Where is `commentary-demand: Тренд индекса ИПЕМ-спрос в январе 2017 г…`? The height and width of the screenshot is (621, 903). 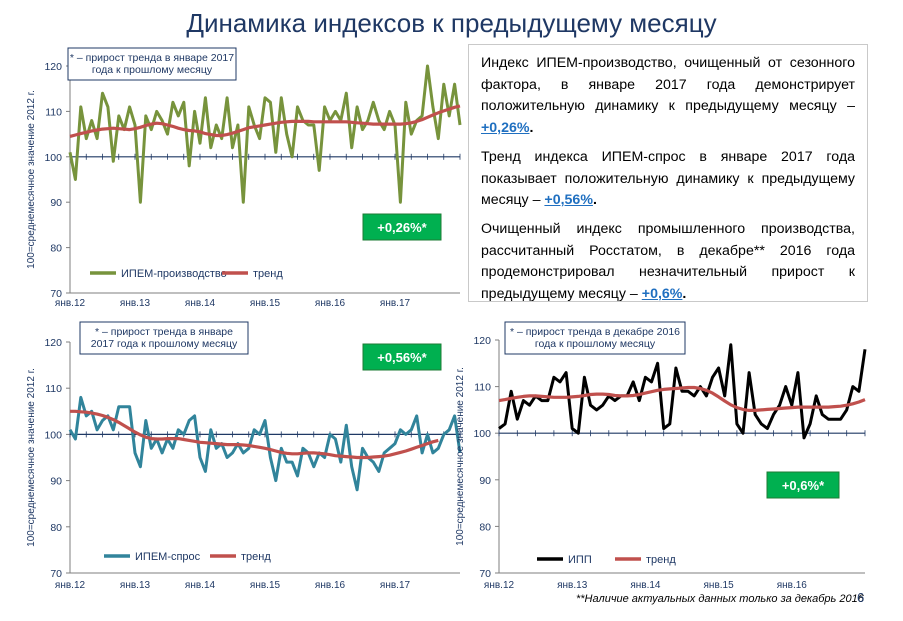
commentary-demand: Тренд индекса ИПЕМ-спрос в январе 2017 г… is located at coordinates (668, 179).